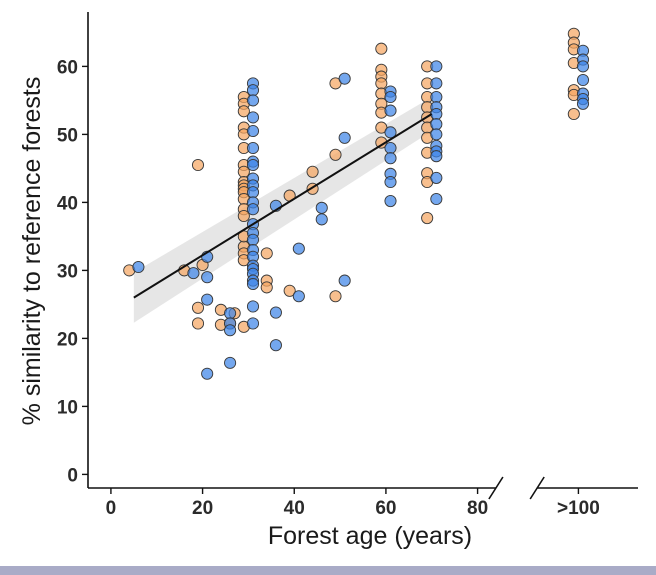 This screenshot has height=575, width=656. What do you see at coordinates (67, 67) in the screenshot?
I see `y-tick-label-60: 60` at bounding box center [67, 67].